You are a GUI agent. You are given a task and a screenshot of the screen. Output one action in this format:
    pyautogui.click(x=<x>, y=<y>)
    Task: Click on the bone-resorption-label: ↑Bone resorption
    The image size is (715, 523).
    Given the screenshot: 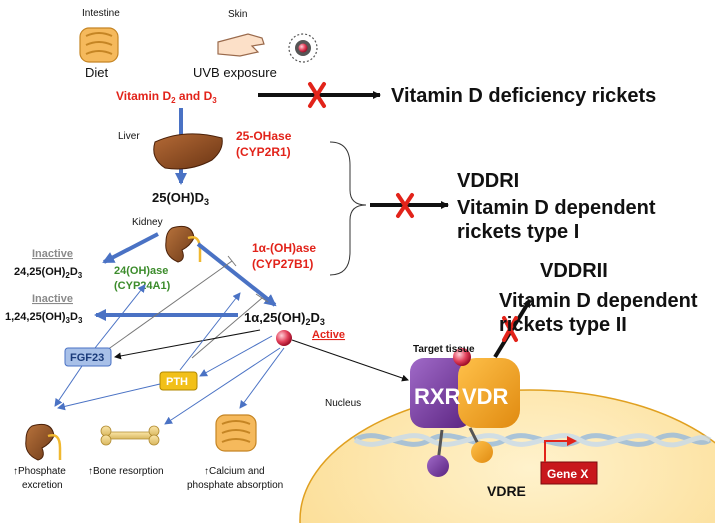 What is the action you would take?
    pyautogui.click(x=126, y=471)
    